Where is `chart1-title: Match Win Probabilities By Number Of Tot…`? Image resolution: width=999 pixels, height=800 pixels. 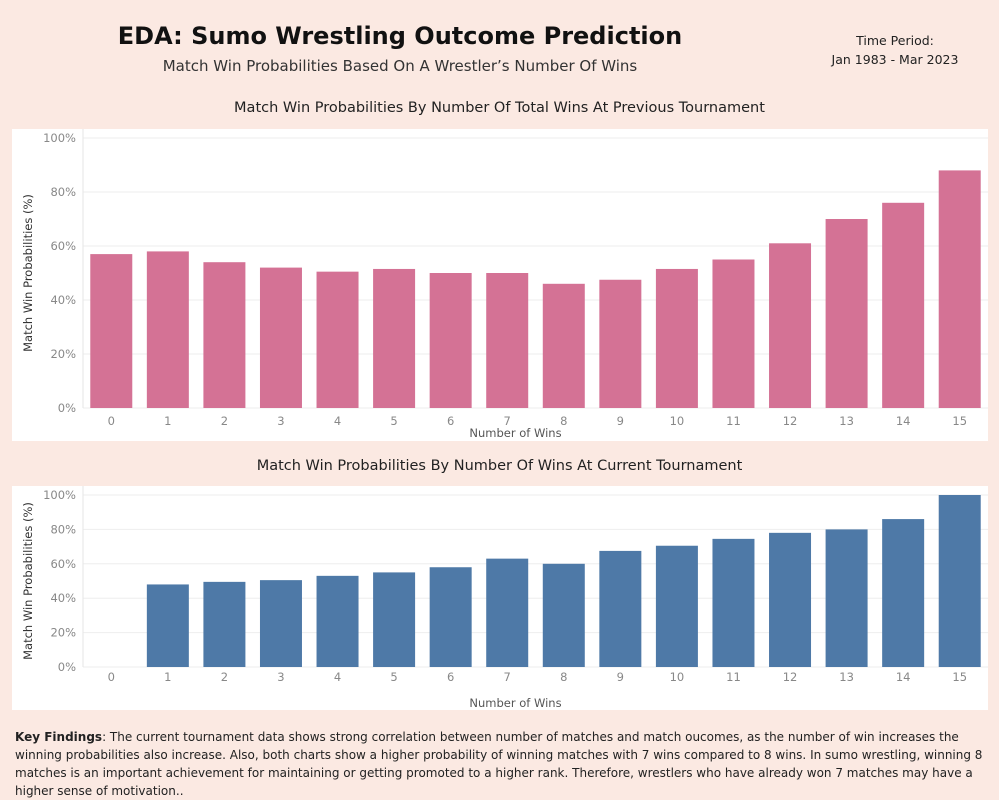 chart1-title: Match Win Probabilities By Number Of Tot… is located at coordinates (499, 108).